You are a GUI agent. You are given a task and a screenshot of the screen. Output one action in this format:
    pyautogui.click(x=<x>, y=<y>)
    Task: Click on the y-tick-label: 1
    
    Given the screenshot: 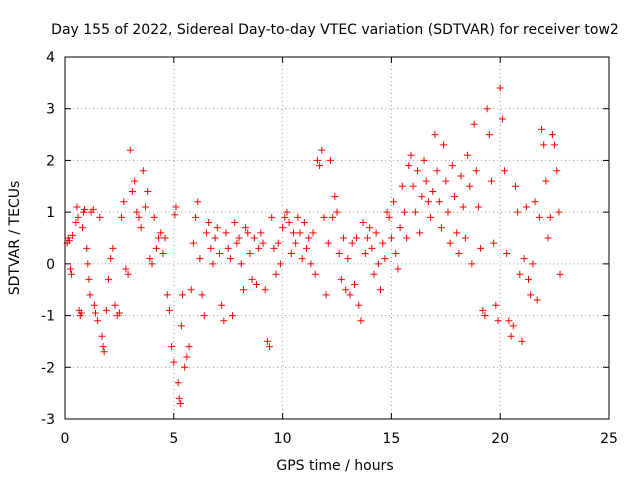 What is the action you would take?
    pyautogui.click(x=50, y=213)
    